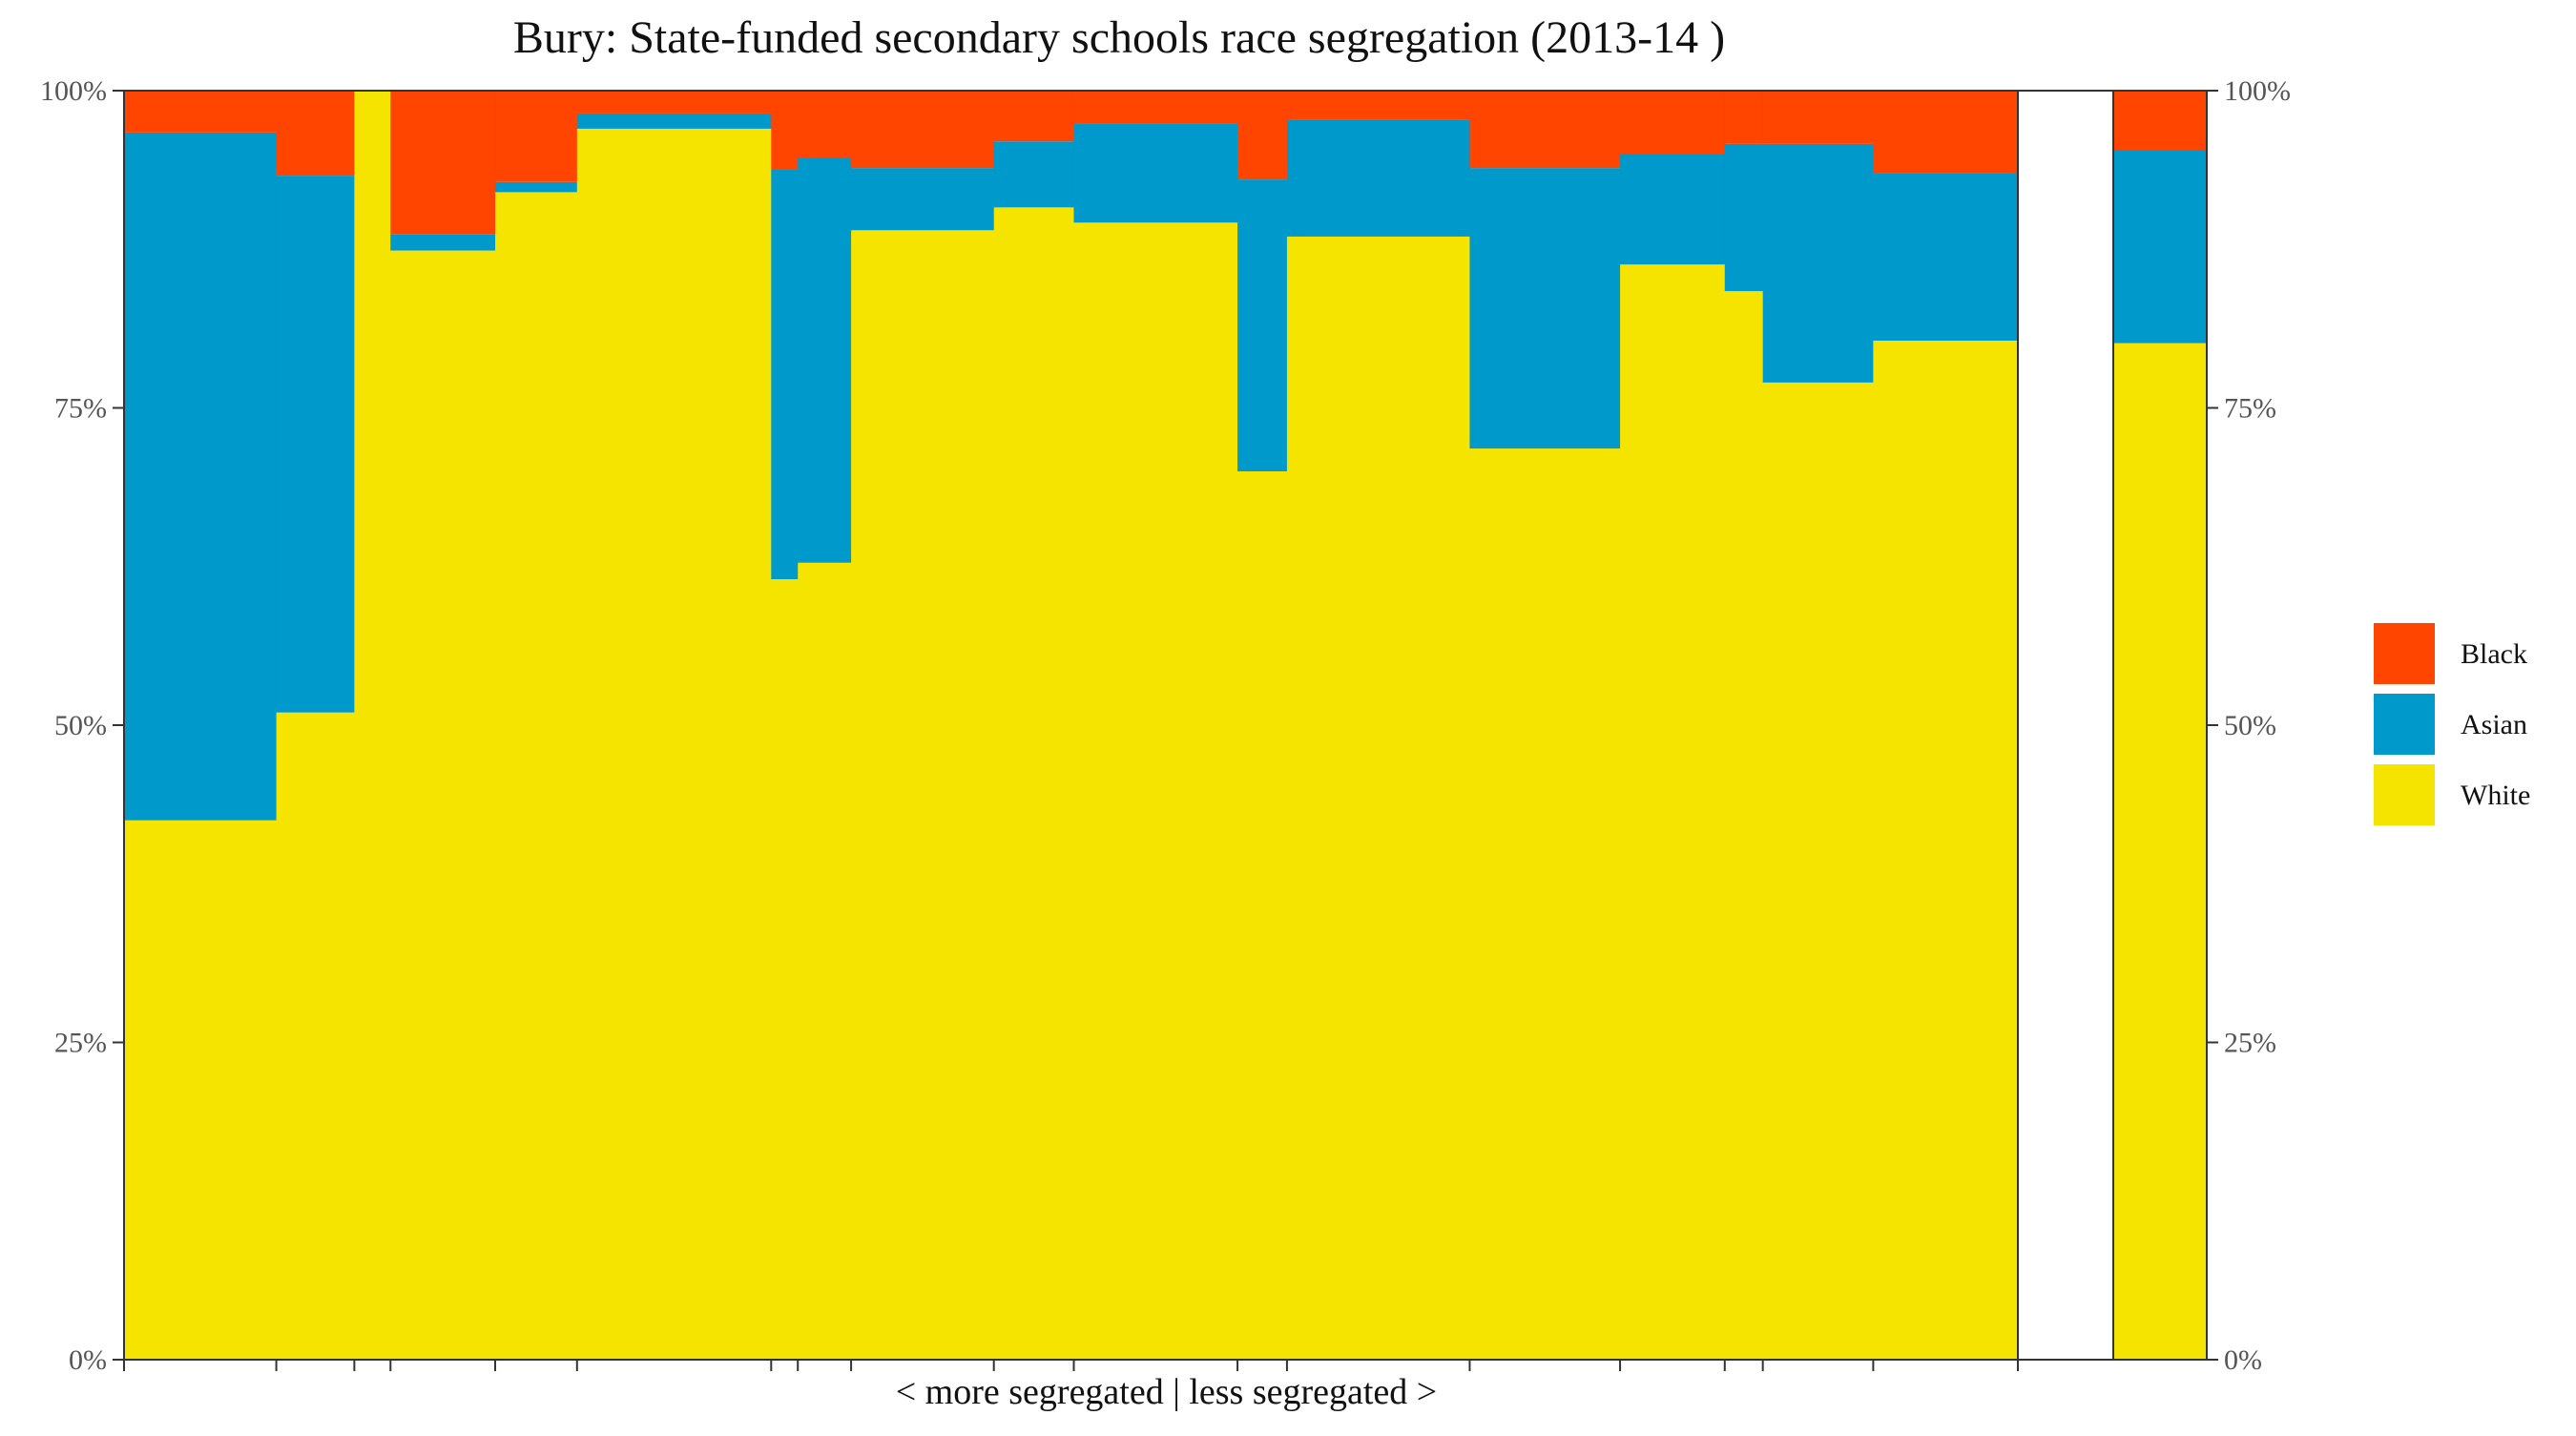  I want to click on y-tick-label-left-0: 0%, so click(88, 1360).